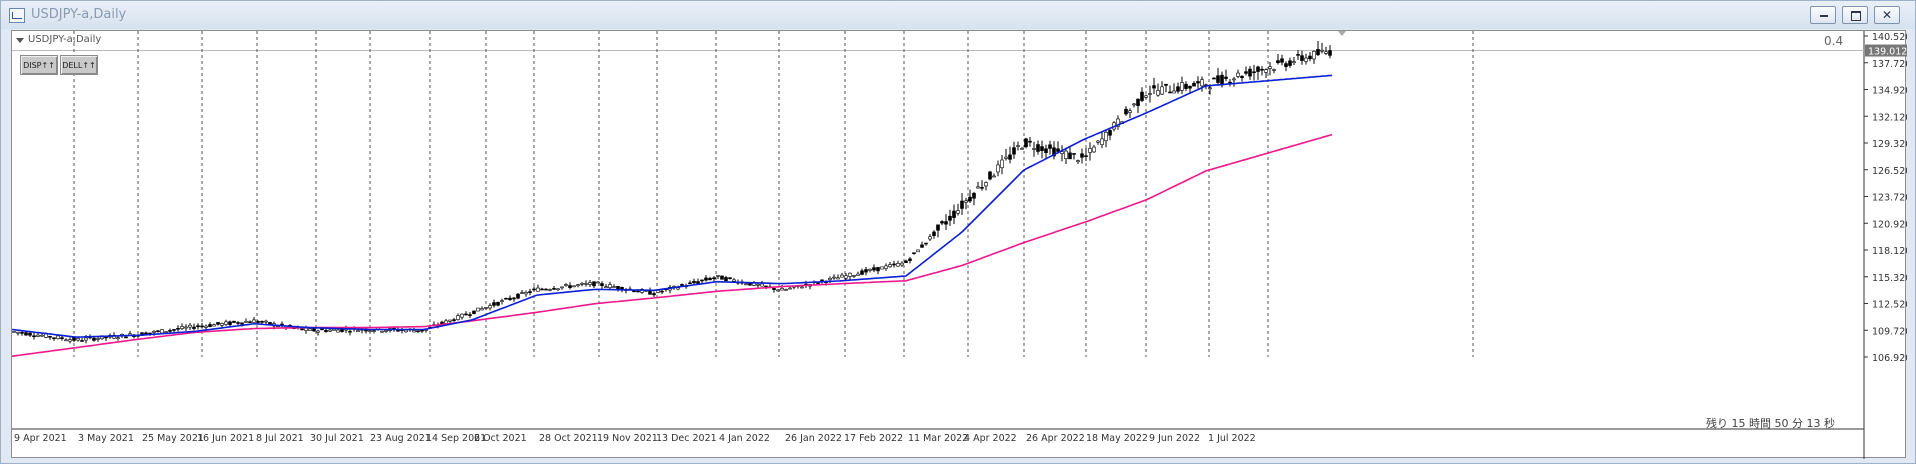 The image size is (1916, 464). Describe the element at coordinates (990, 438) in the screenshot. I see `x-tick-label: 4 Apr 2022` at that location.